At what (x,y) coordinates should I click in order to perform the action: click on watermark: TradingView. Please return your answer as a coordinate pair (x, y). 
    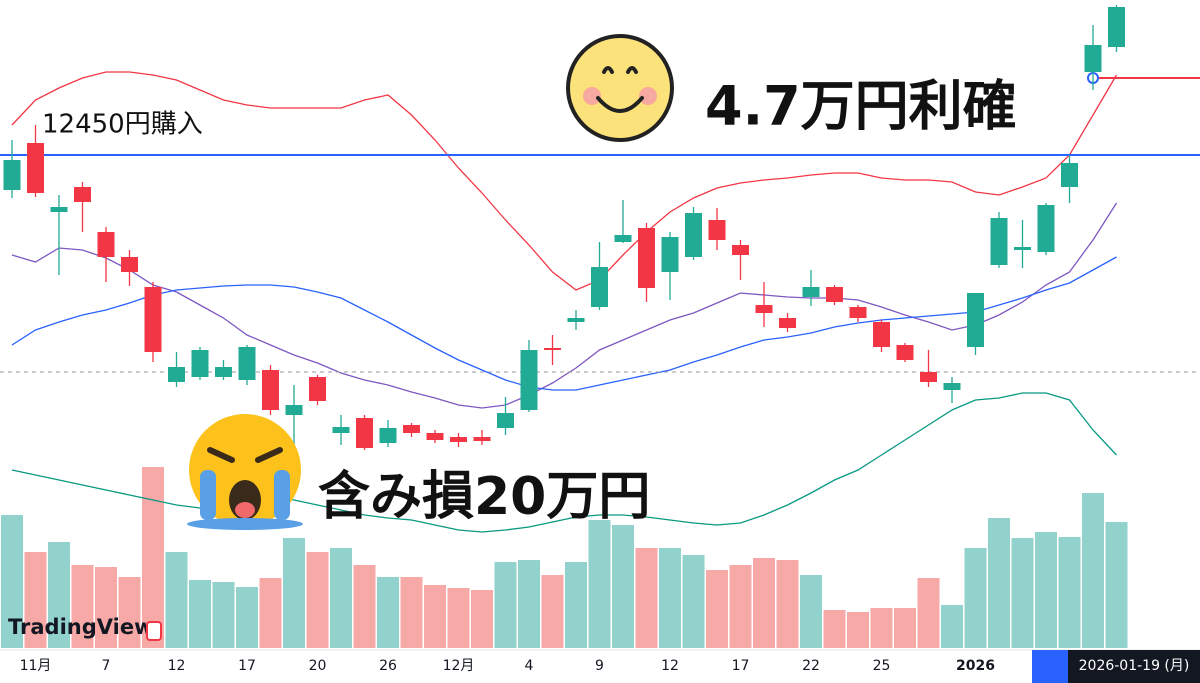
    Looking at the image, I should click on (80, 627).